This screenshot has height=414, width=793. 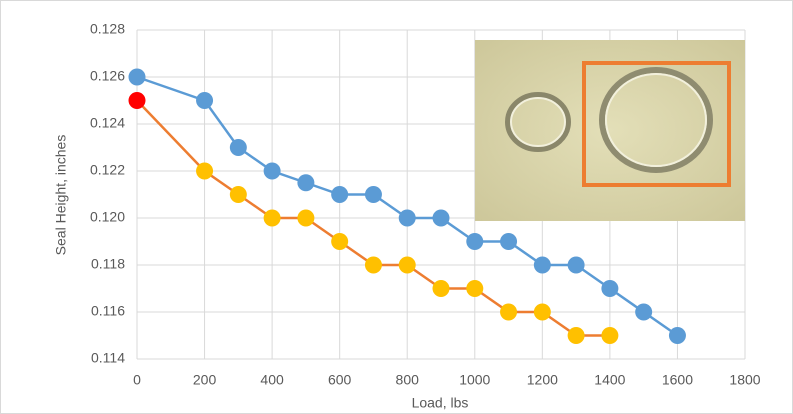 What do you see at coordinates (677, 380) in the screenshot?
I see `x-tick-label: 1600` at bounding box center [677, 380].